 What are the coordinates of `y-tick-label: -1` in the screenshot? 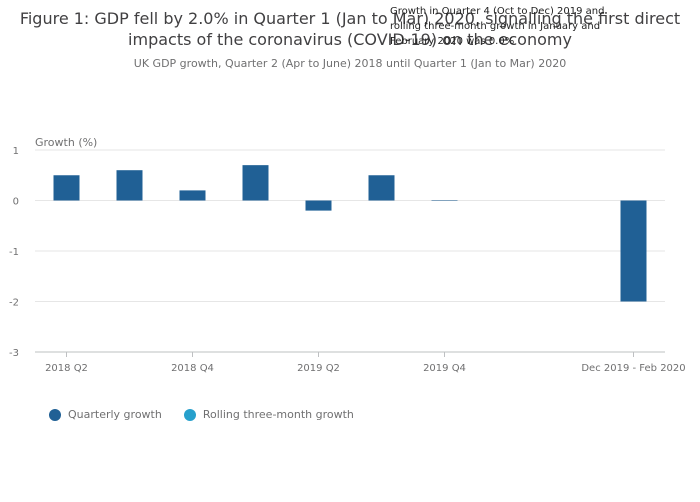 It's located at (14, 252).